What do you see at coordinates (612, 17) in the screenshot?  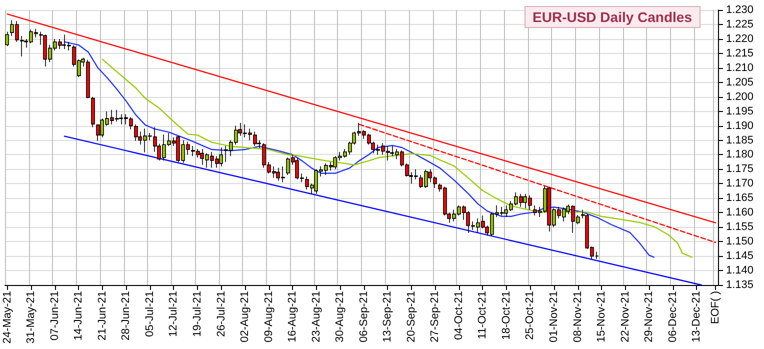 I see `chart-title: EUR-USD Daily Candles` at bounding box center [612, 17].